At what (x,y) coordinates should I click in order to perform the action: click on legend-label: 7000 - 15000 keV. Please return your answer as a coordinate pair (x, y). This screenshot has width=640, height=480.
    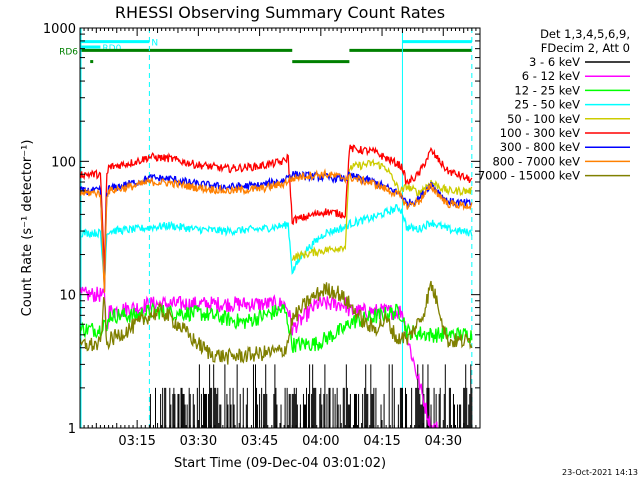
    Looking at the image, I should click on (529, 176).